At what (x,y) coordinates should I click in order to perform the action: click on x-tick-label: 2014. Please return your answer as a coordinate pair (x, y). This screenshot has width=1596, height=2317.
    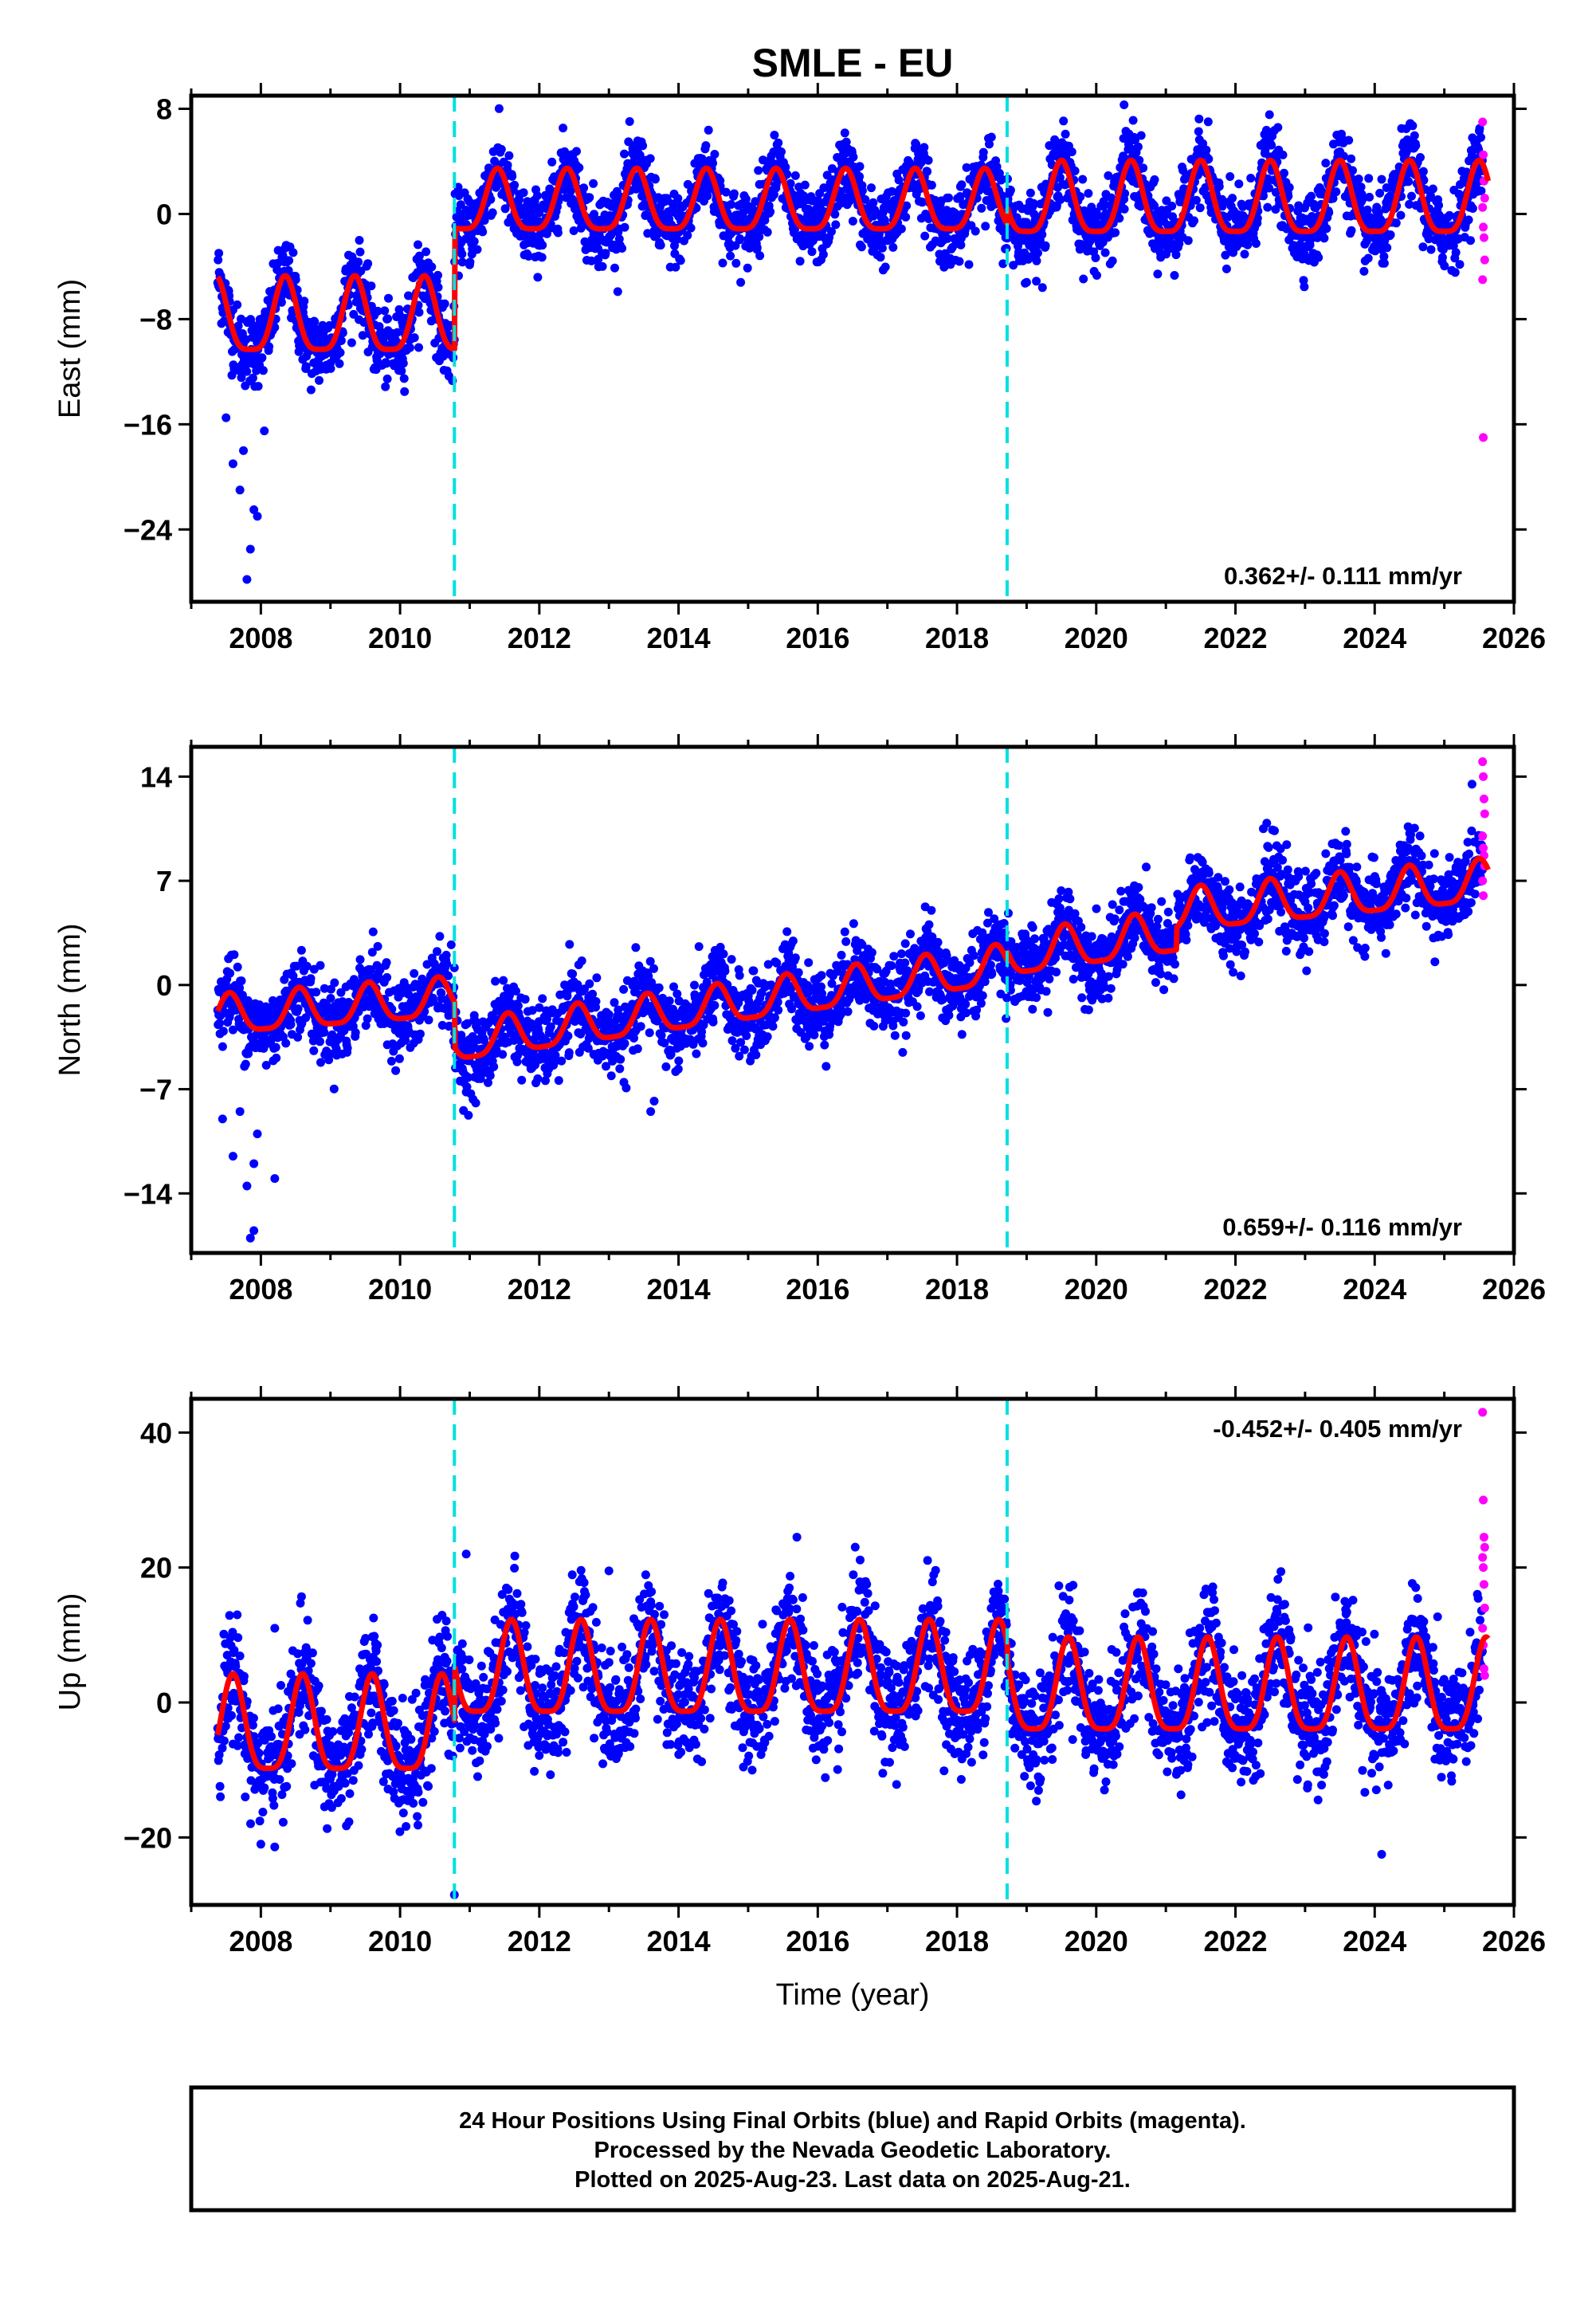
    Looking at the image, I should click on (679, 638).